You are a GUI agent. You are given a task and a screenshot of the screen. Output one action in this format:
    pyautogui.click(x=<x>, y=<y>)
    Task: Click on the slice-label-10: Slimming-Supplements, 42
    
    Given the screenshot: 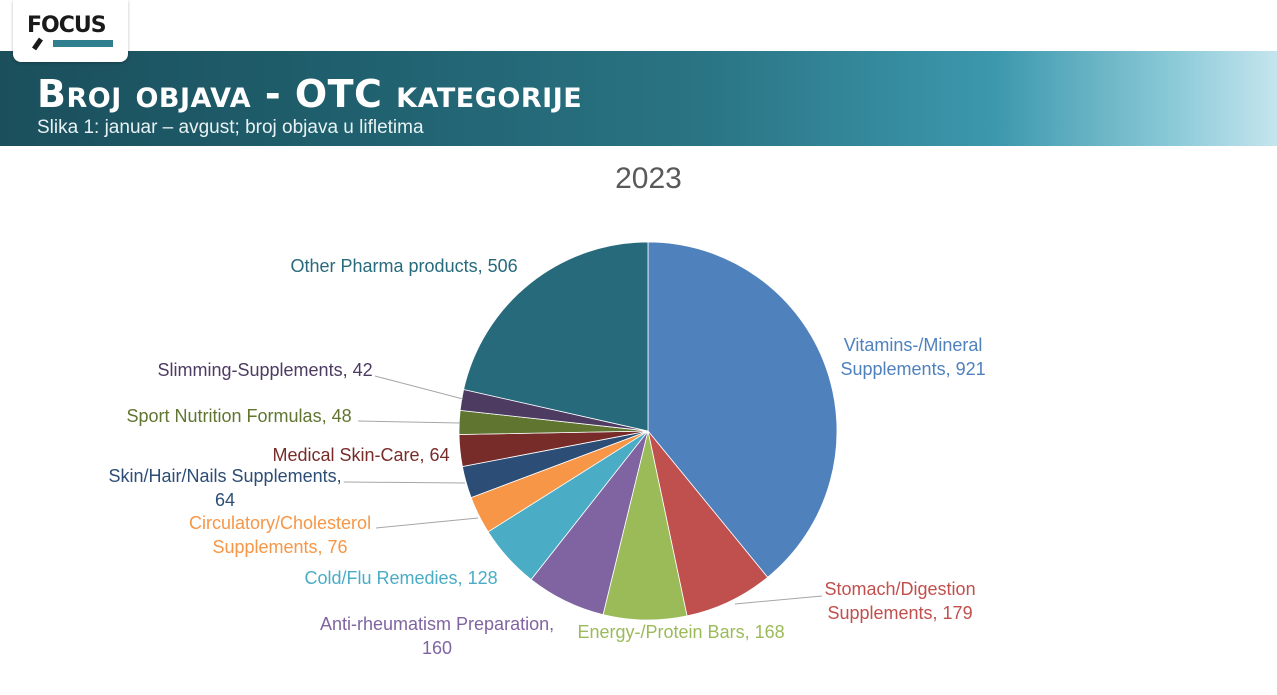 What is the action you would take?
    pyautogui.click(x=265, y=370)
    